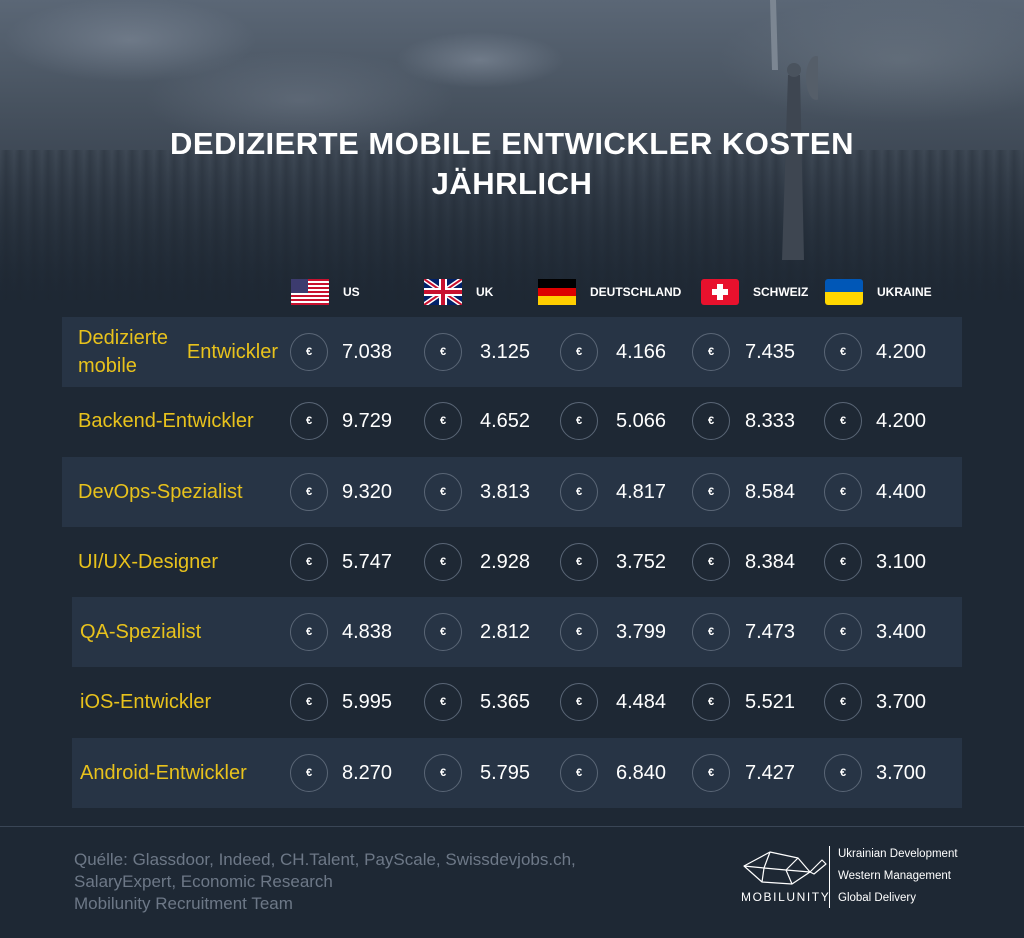  What do you see at coordinates (367, 773) in the screenshot?
I see `salary-value: 8.270` at bounding box center [367, 773].